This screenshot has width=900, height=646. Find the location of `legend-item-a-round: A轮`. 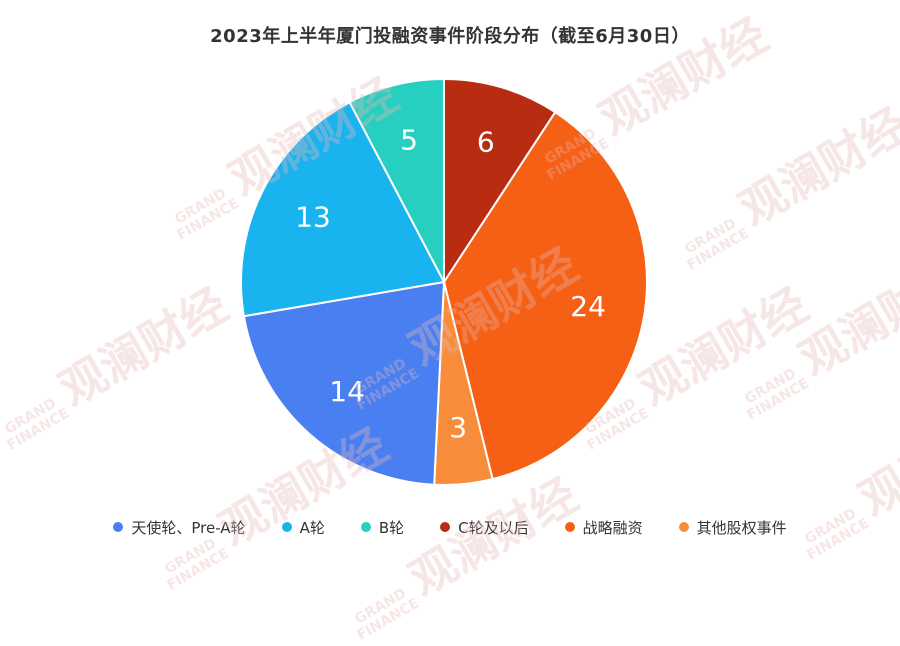

legend-item-a-round: A轮 is located at coordinates (303, 527).